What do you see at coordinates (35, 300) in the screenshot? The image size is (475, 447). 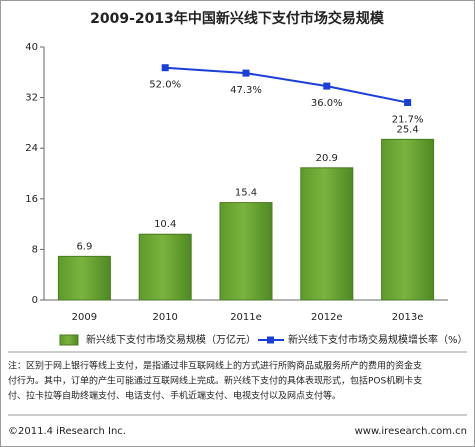 I see `y-tick-label: 0` at bounding box center [35, 300].